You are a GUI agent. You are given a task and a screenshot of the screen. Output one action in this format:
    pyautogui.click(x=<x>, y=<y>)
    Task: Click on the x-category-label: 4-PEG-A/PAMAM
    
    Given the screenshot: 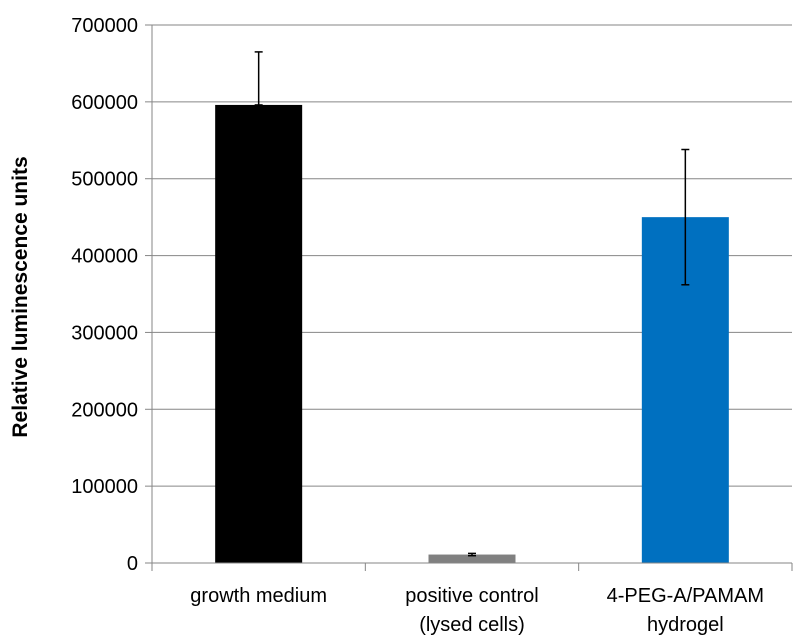 What is the action you would take?
    pyautogui.click(x=685, y=596)
    